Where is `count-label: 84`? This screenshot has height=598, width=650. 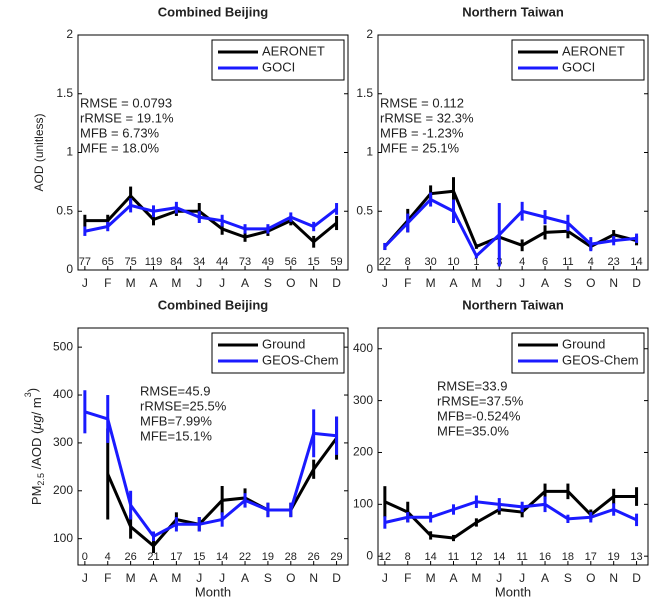 count-label: 84 is located at coordinates (176, 262).